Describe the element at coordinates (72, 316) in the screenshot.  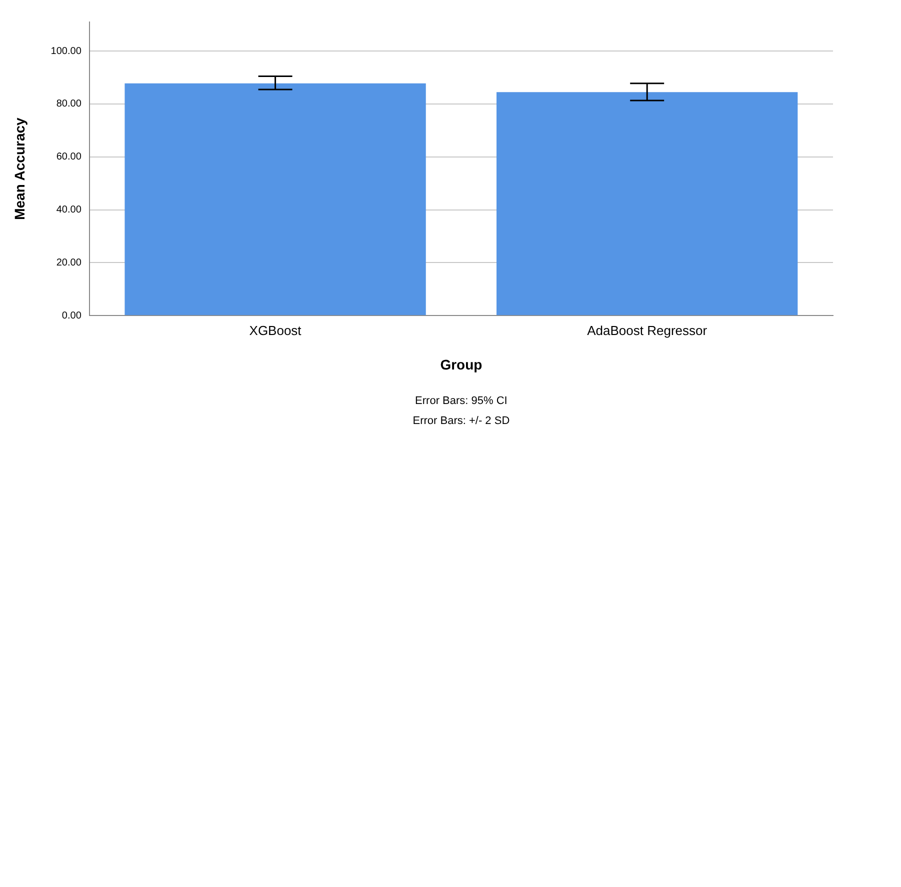
I see `y-tick-label: 0.00` at that location.